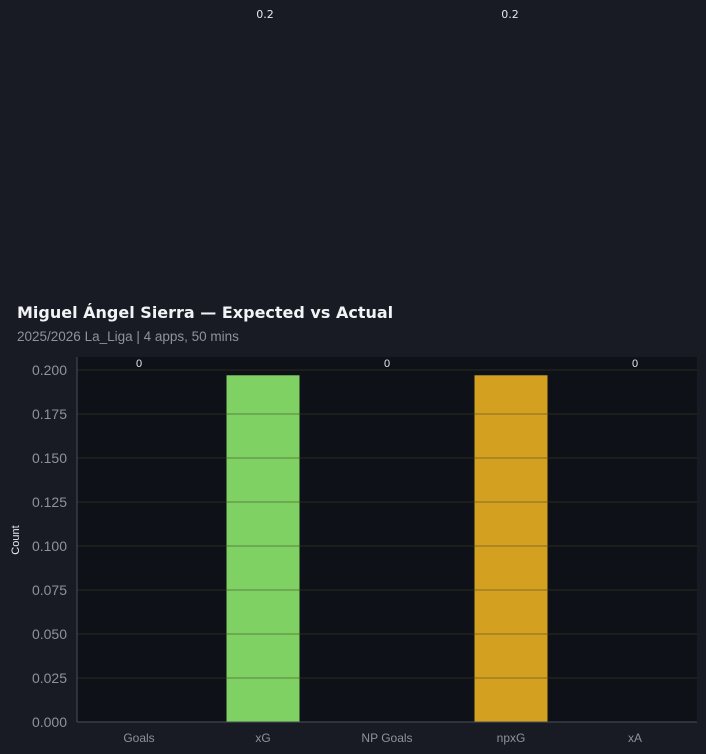  What do you see at coordinates (49, 458) in the screenshot?
I see `y-tick-label: 0.150` at bounding box center [49, 458].